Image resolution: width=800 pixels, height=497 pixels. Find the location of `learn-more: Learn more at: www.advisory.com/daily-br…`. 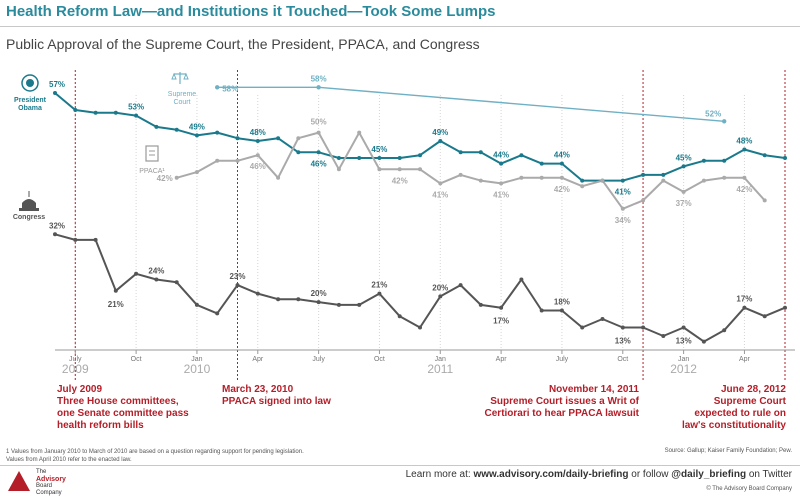

learn-more: Learn more at: www.advisory.com/daily-br… is located at coordinates (599, 474).